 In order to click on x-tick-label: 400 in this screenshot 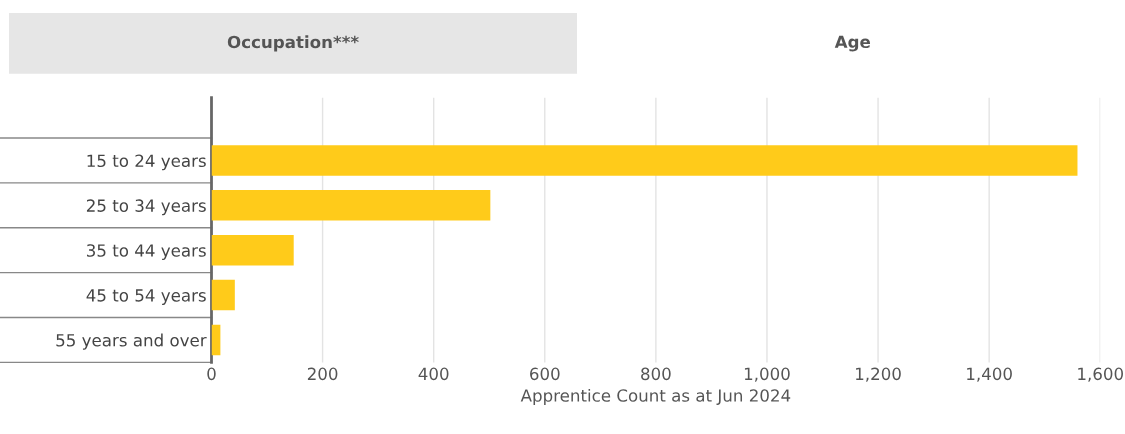, I will do `click(433, 374)`.